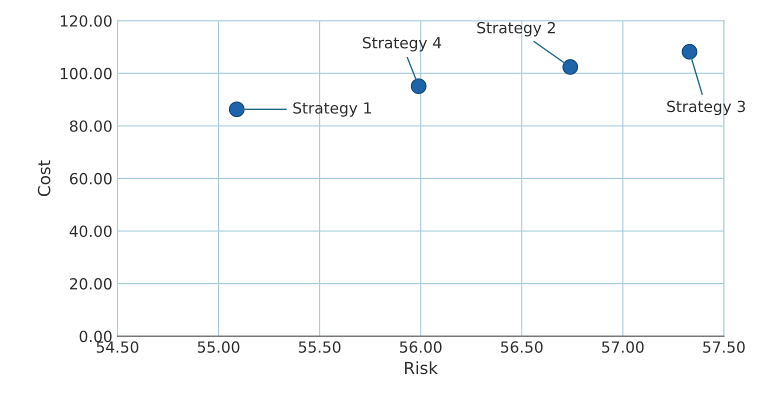  What do you see at coordinates (516, 29) in the screenshot?
I see `annotation: Strategy 2` at bounding box center [516, 29].